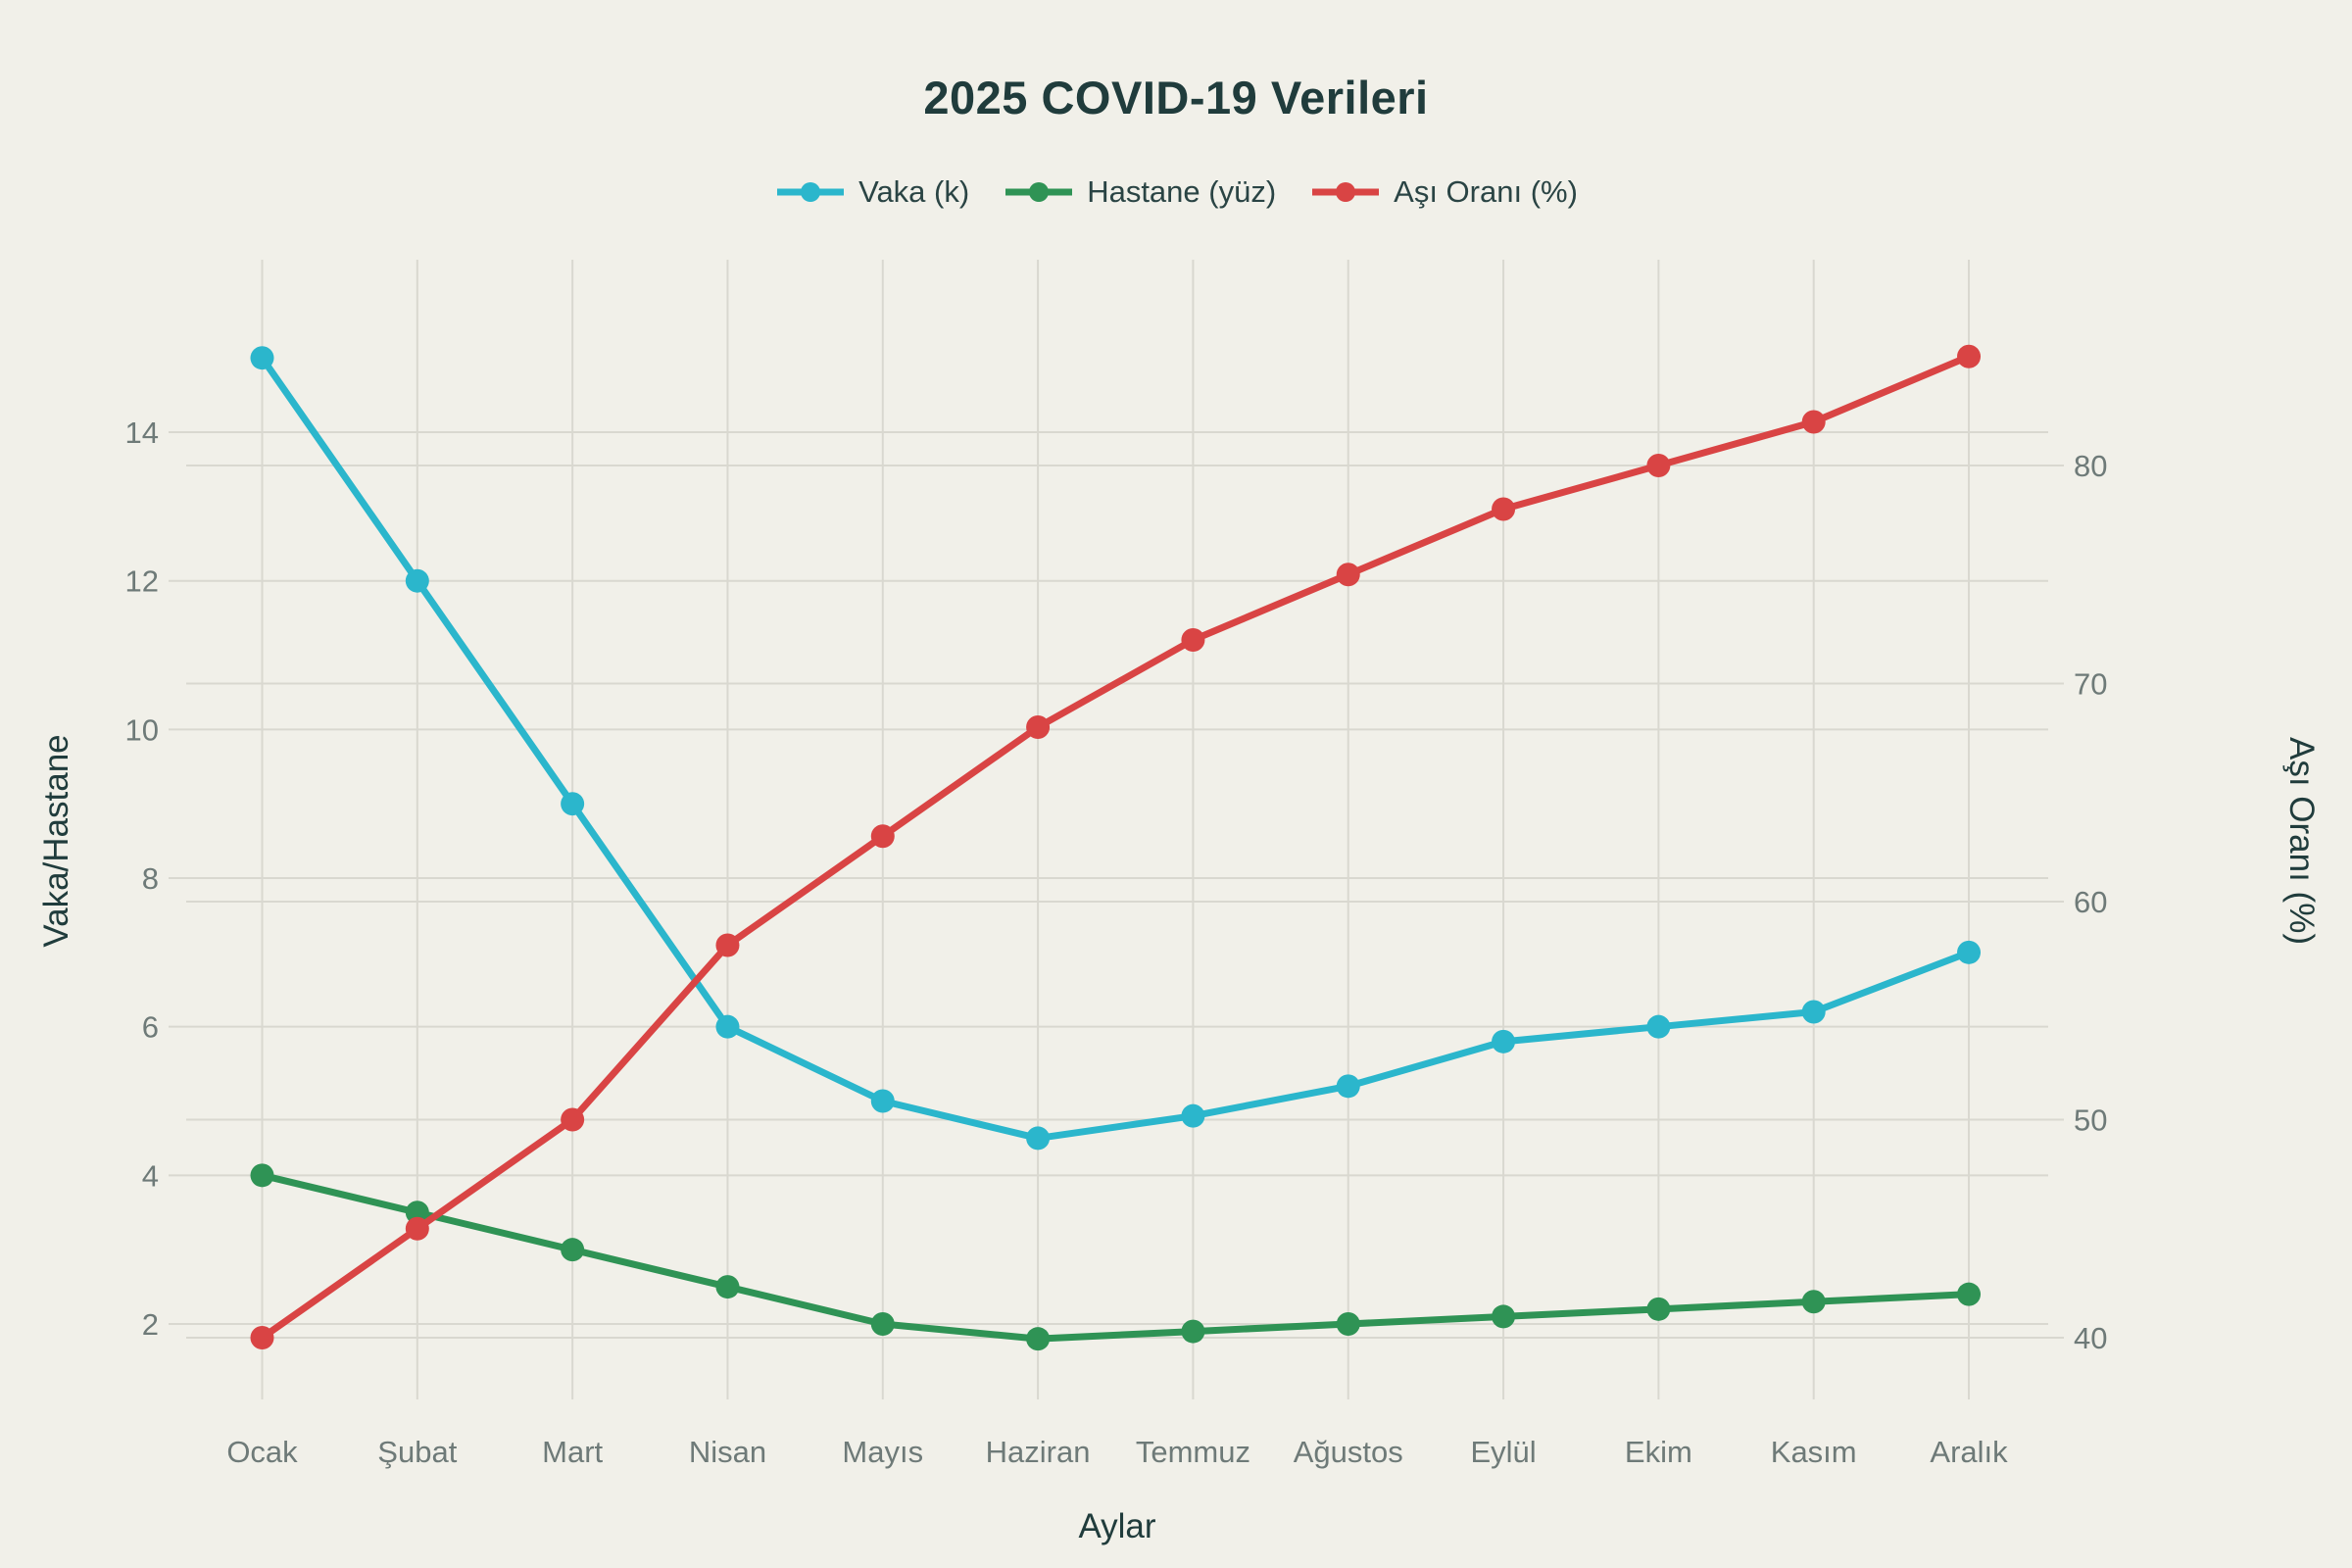 Image resolution: width=2352 pixels, height=1568 pixels. Describe the element at coordinates (1116, 1257) in the screenshot. I see `series-hastane-y-z-` at that location.